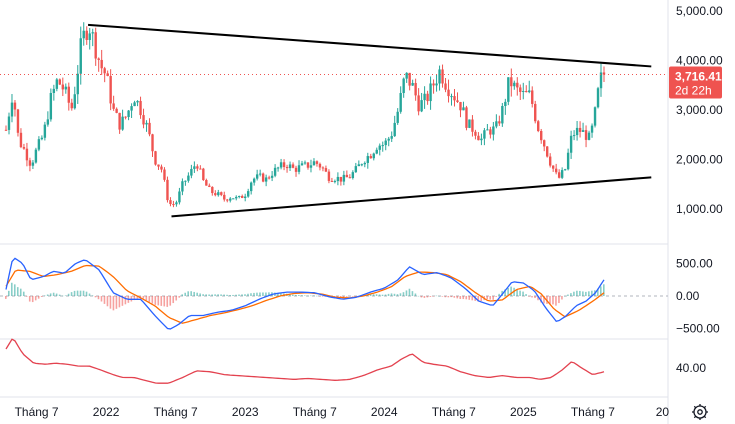  I want to click on macd-axis: 500.00 0.00 −500.00, so click(698, 296).